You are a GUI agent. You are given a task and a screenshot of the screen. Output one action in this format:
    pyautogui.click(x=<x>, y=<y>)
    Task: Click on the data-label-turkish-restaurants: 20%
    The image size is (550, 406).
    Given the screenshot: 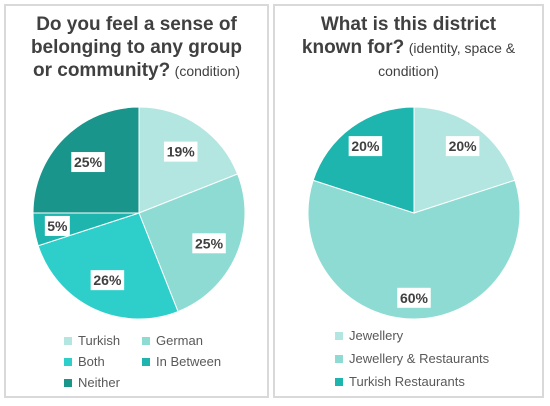 What is the action you would take?
    pyautogui.click(x=365, y=146)
    